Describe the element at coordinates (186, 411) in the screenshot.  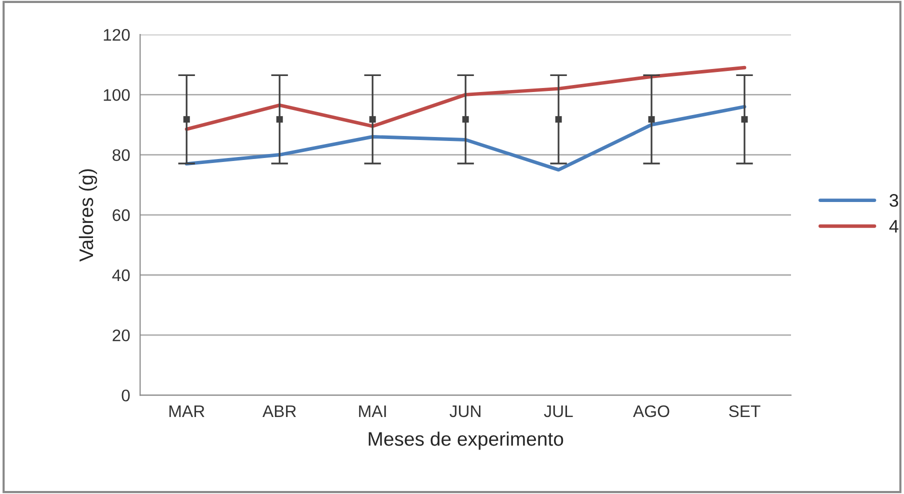
I see `x-tick-label: MAR` at that location.